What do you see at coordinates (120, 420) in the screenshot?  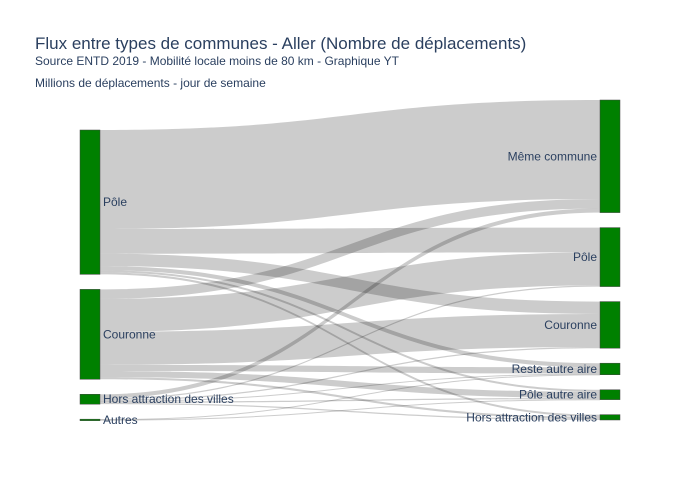 I see `sankey-node-label: Autres` at bounding box center [120, 420].